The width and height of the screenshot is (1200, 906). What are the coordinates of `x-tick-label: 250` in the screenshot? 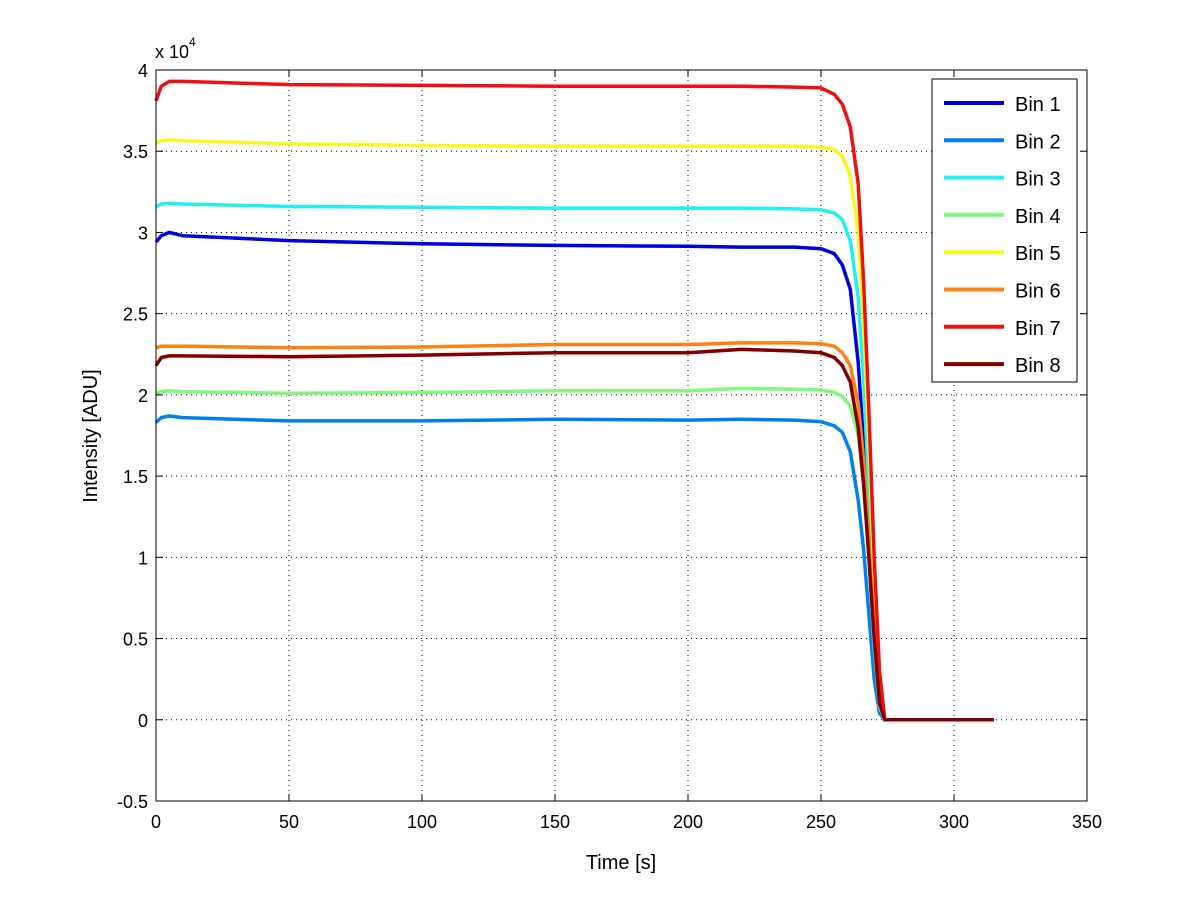 It's located at (821, 822).